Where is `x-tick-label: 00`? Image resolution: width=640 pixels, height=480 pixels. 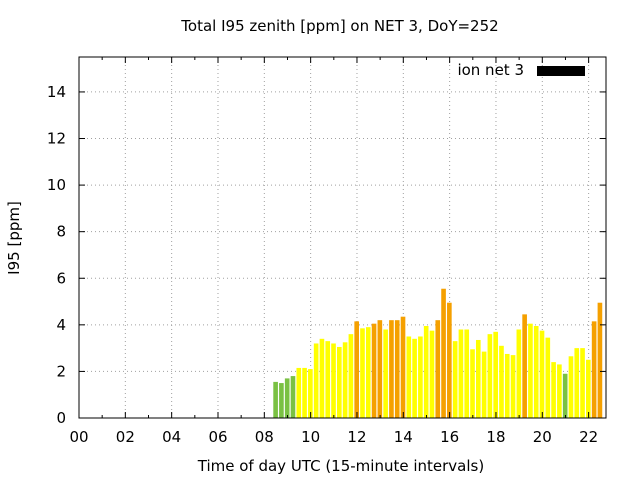
x-tick-label: 00 is located at coordinates (78, 437).